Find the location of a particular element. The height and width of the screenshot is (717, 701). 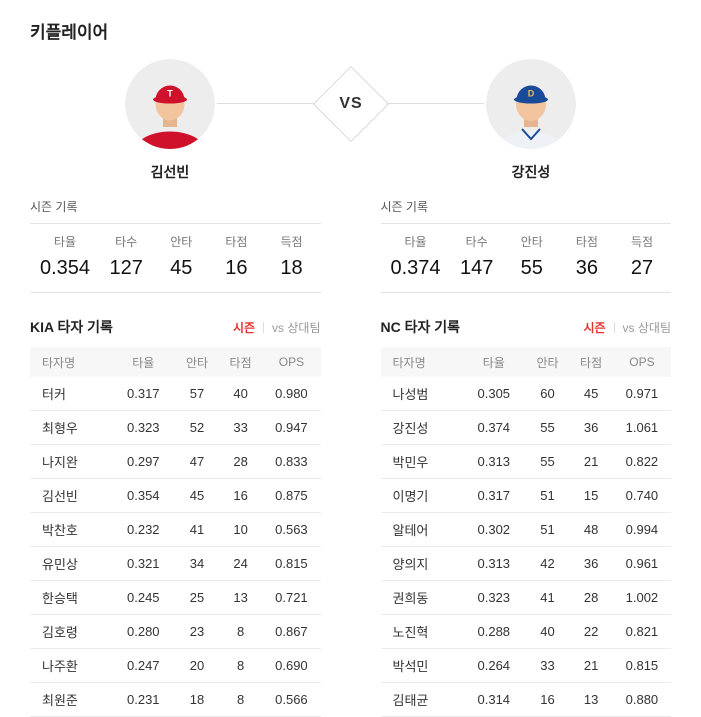

stat-cell: 23 is located at coordinates (197, 631).